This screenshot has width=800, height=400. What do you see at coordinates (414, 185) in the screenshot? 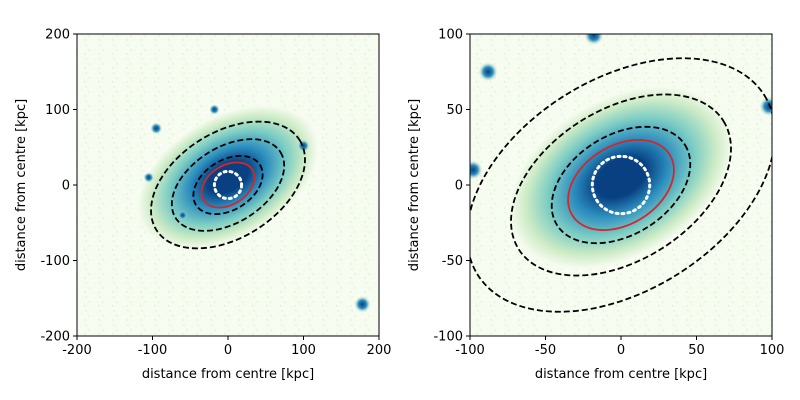
I see `right-ylabel: distance from centre [kpc]` at bounding box center [414, 185].